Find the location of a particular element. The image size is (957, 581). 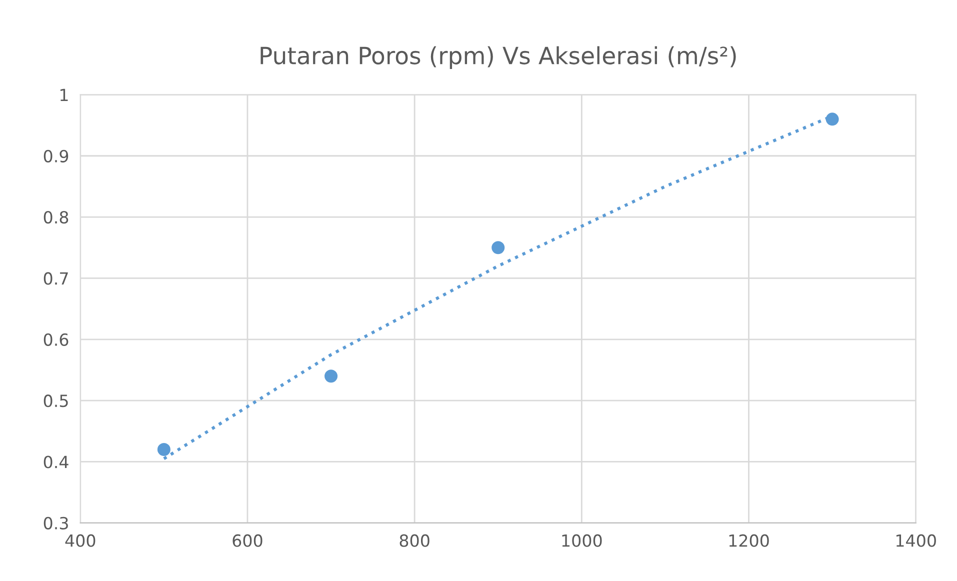

x-tick-label: 1400 is located at coordinates (916, 540).